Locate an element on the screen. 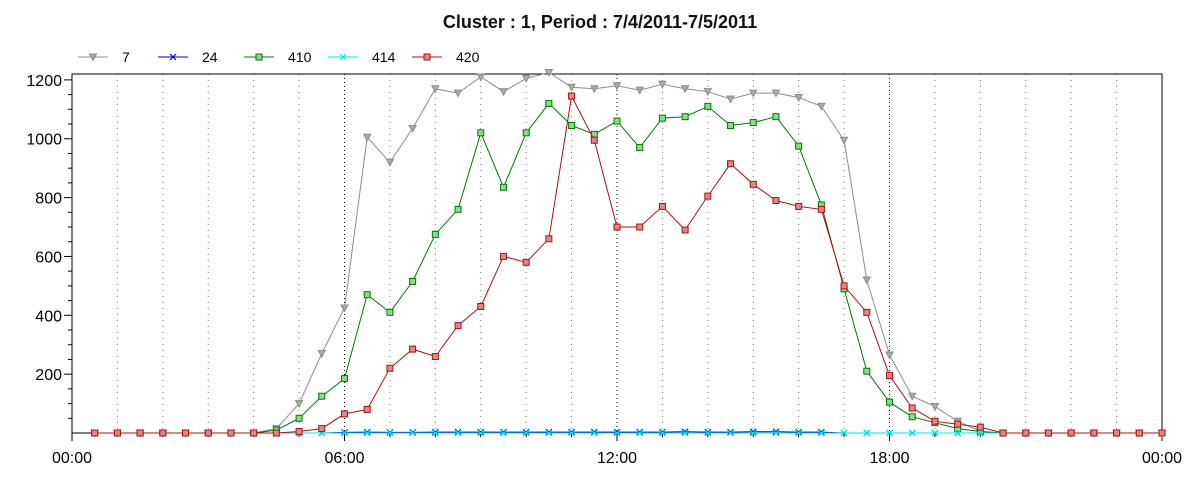 The width and height of the screenshot is (1200, 480). x-tick-label: 00:00 is located at coordinates (72, 458).